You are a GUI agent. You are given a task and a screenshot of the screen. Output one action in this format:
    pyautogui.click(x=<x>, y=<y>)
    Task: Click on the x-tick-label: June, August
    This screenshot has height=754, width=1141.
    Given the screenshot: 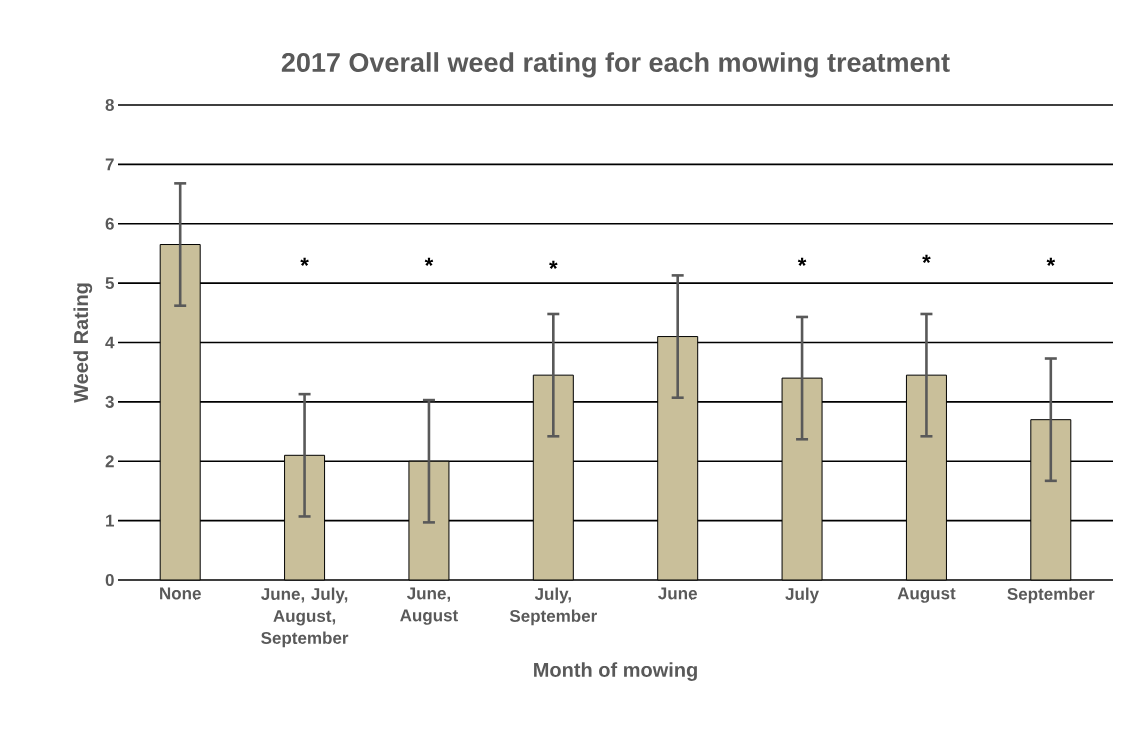 What is the action you would take?
    pyautogui.click(x=429, y=606)
    